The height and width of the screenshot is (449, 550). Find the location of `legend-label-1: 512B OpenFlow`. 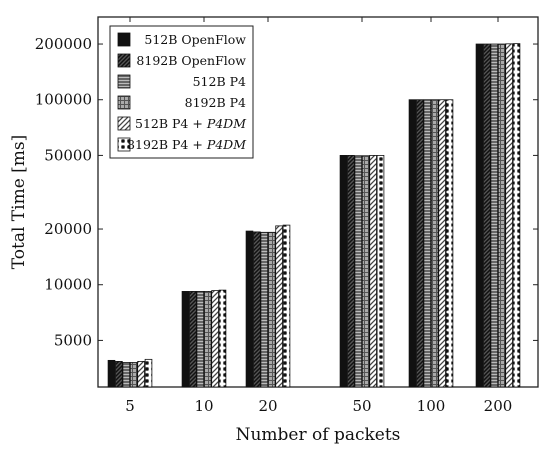

legend-label-1: 512B OpenFlow is located at coordinates (195, 39).